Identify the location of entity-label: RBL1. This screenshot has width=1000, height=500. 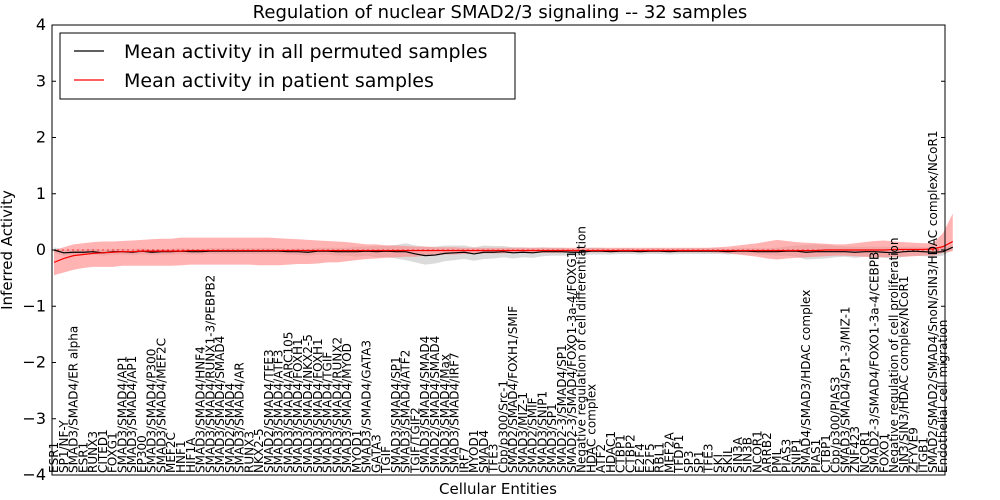
(660, 457).